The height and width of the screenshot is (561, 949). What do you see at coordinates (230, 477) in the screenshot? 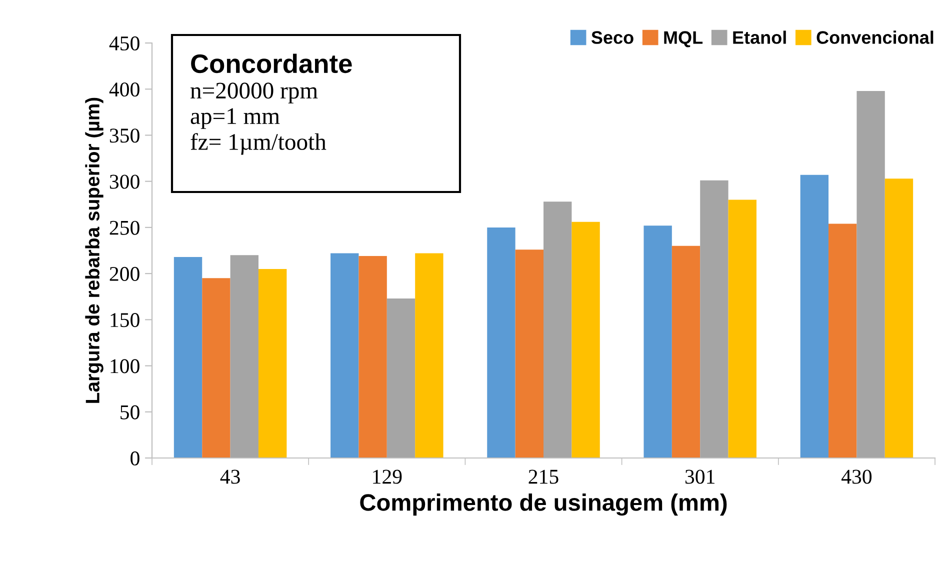
I see `x-tick-label: 43` at bounding box center [230, 477].